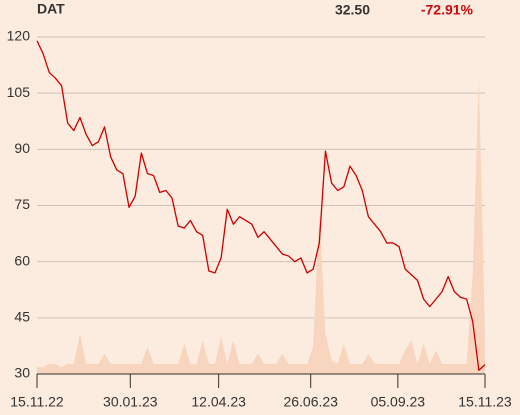 This screenshot has height=415, width=520. What do you see at coordinates (19, 36) in the screenshot?
I see `y-tick-label: 120` at bounding box center [19, 36].